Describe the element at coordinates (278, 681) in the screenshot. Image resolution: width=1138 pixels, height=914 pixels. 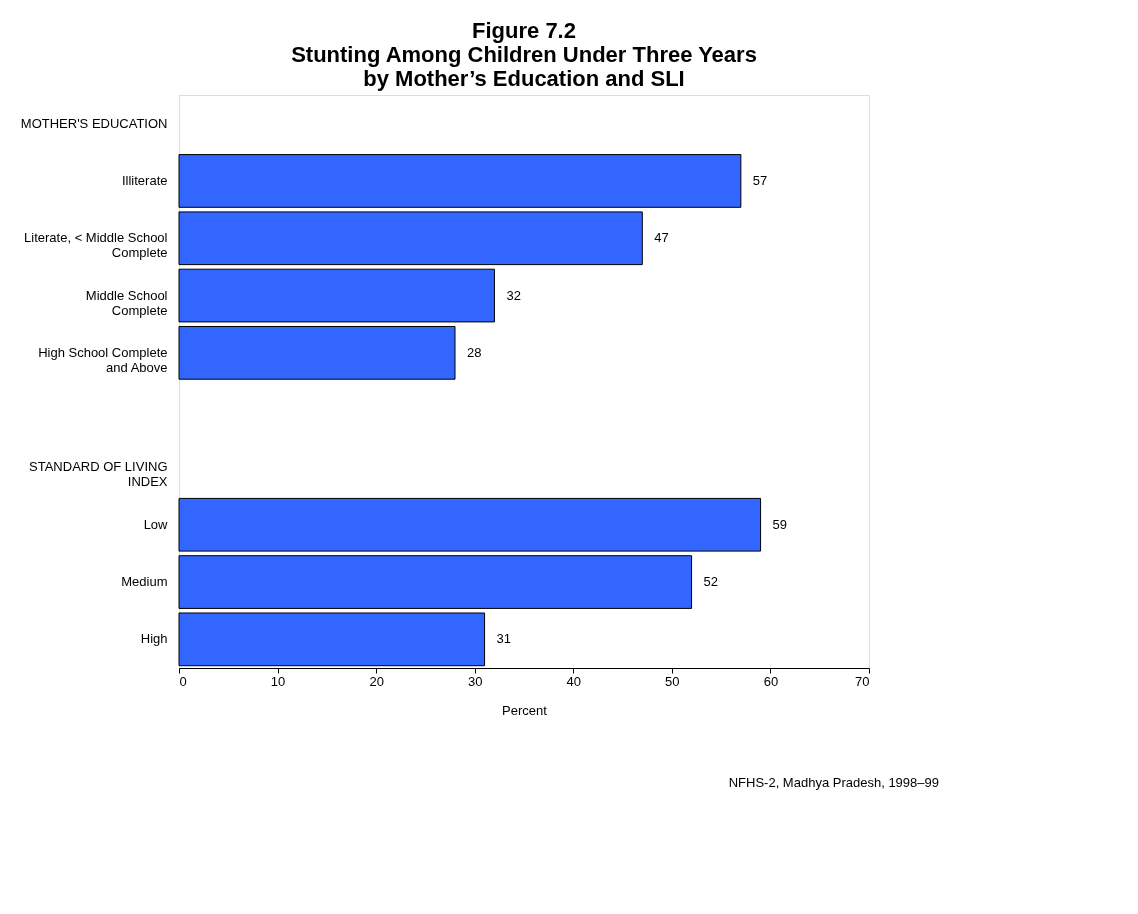
I see `x-tick-label: 10` at that location.